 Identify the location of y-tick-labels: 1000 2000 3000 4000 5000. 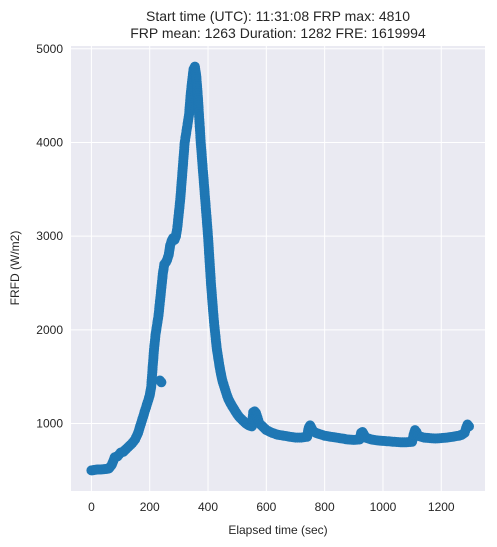
(49, 236).